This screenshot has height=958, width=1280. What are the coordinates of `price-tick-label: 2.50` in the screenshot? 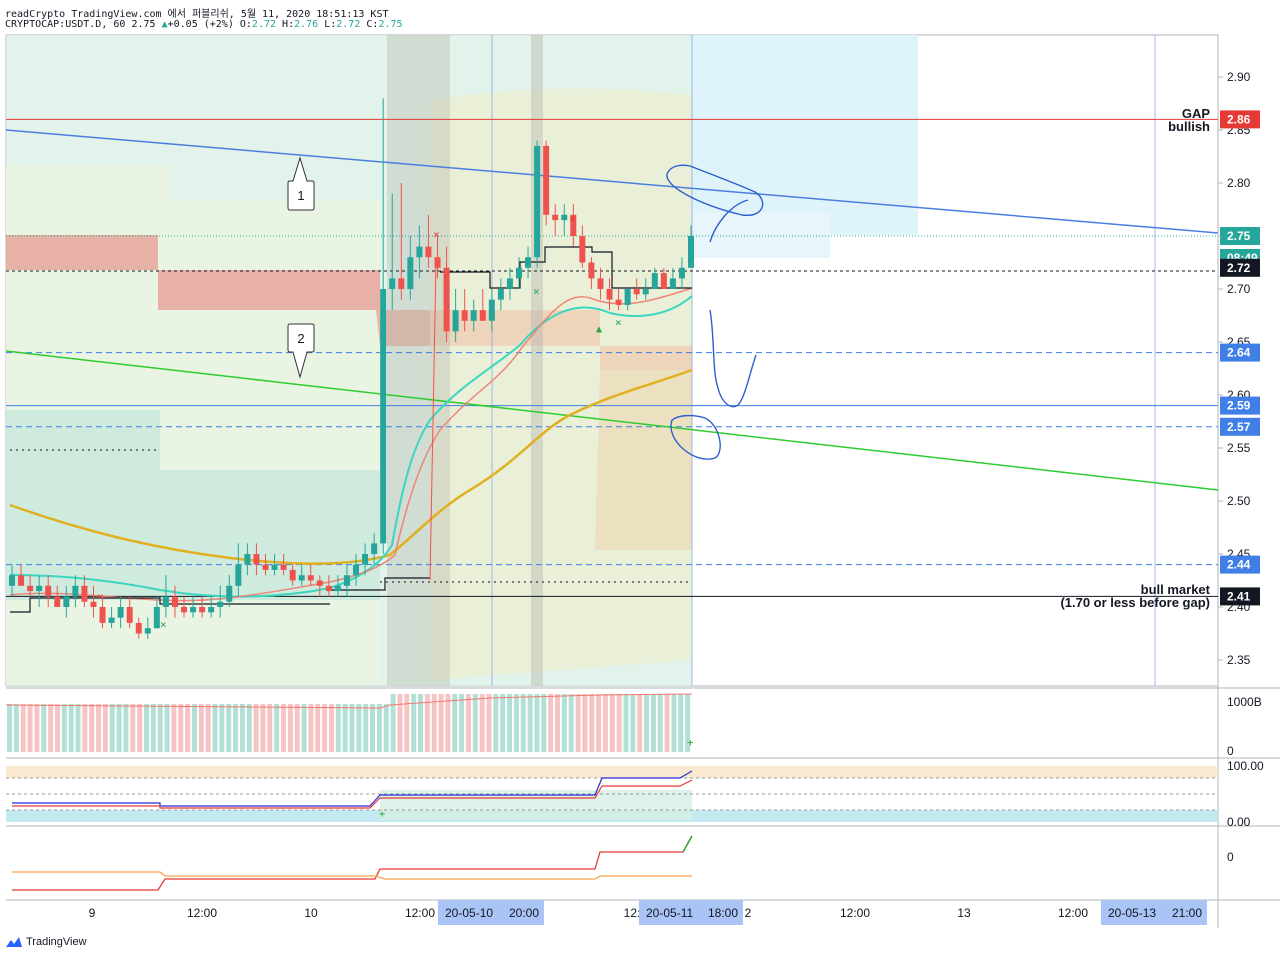 It's located at (1239, 501).